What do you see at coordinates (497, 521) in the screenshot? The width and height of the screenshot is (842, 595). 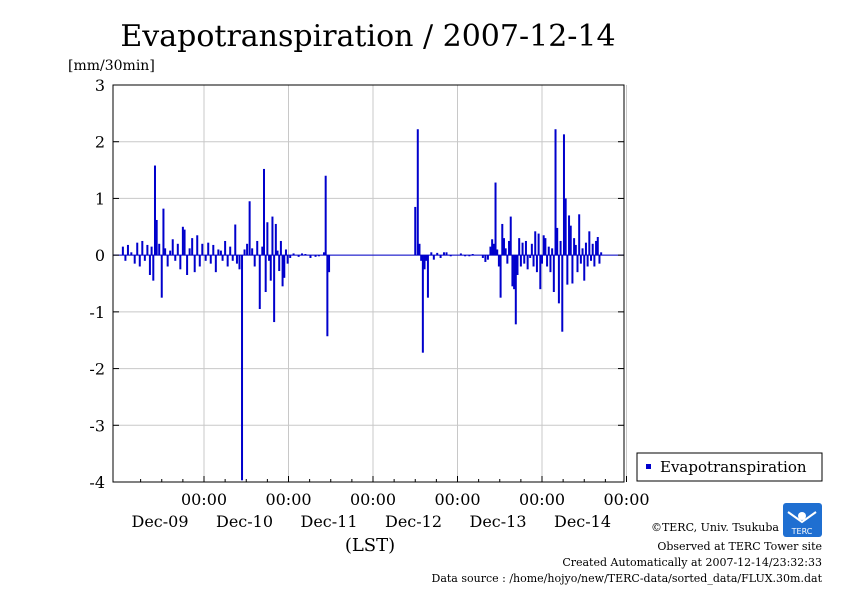 I see `x-tick-date: Dec-13` at bounding box center [497, 521].